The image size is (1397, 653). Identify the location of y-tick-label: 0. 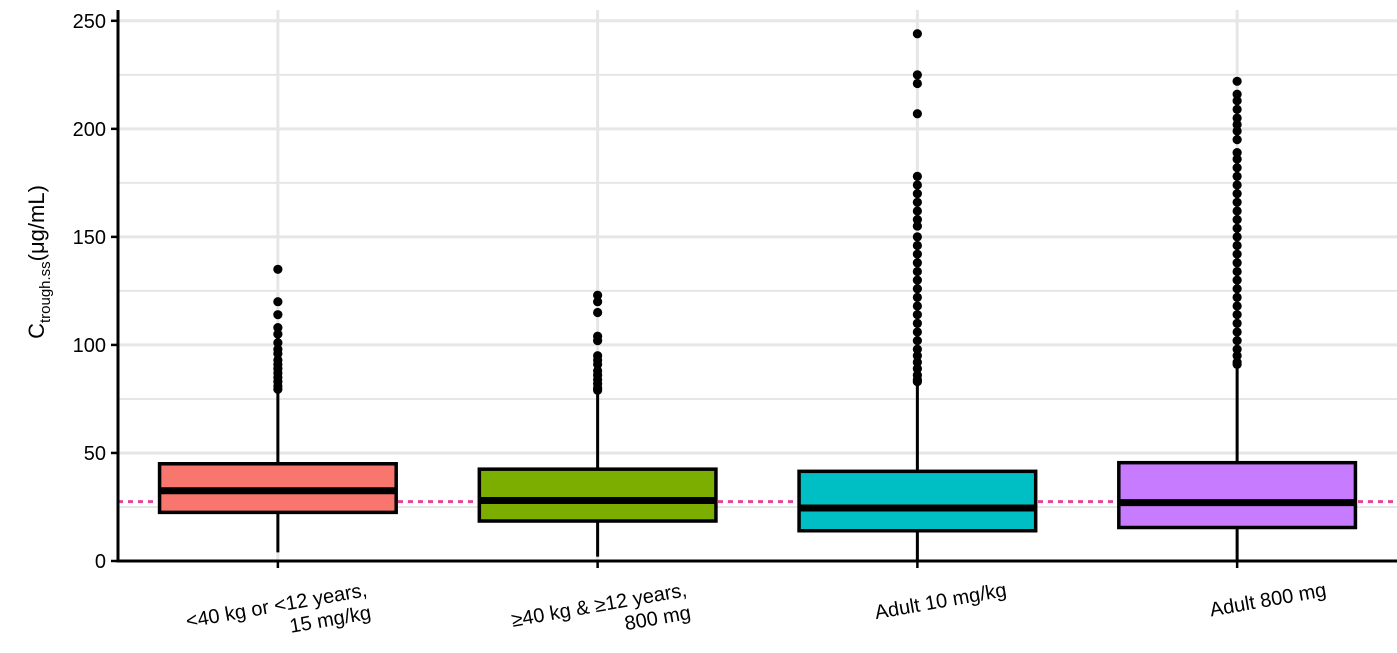
(100, 562).